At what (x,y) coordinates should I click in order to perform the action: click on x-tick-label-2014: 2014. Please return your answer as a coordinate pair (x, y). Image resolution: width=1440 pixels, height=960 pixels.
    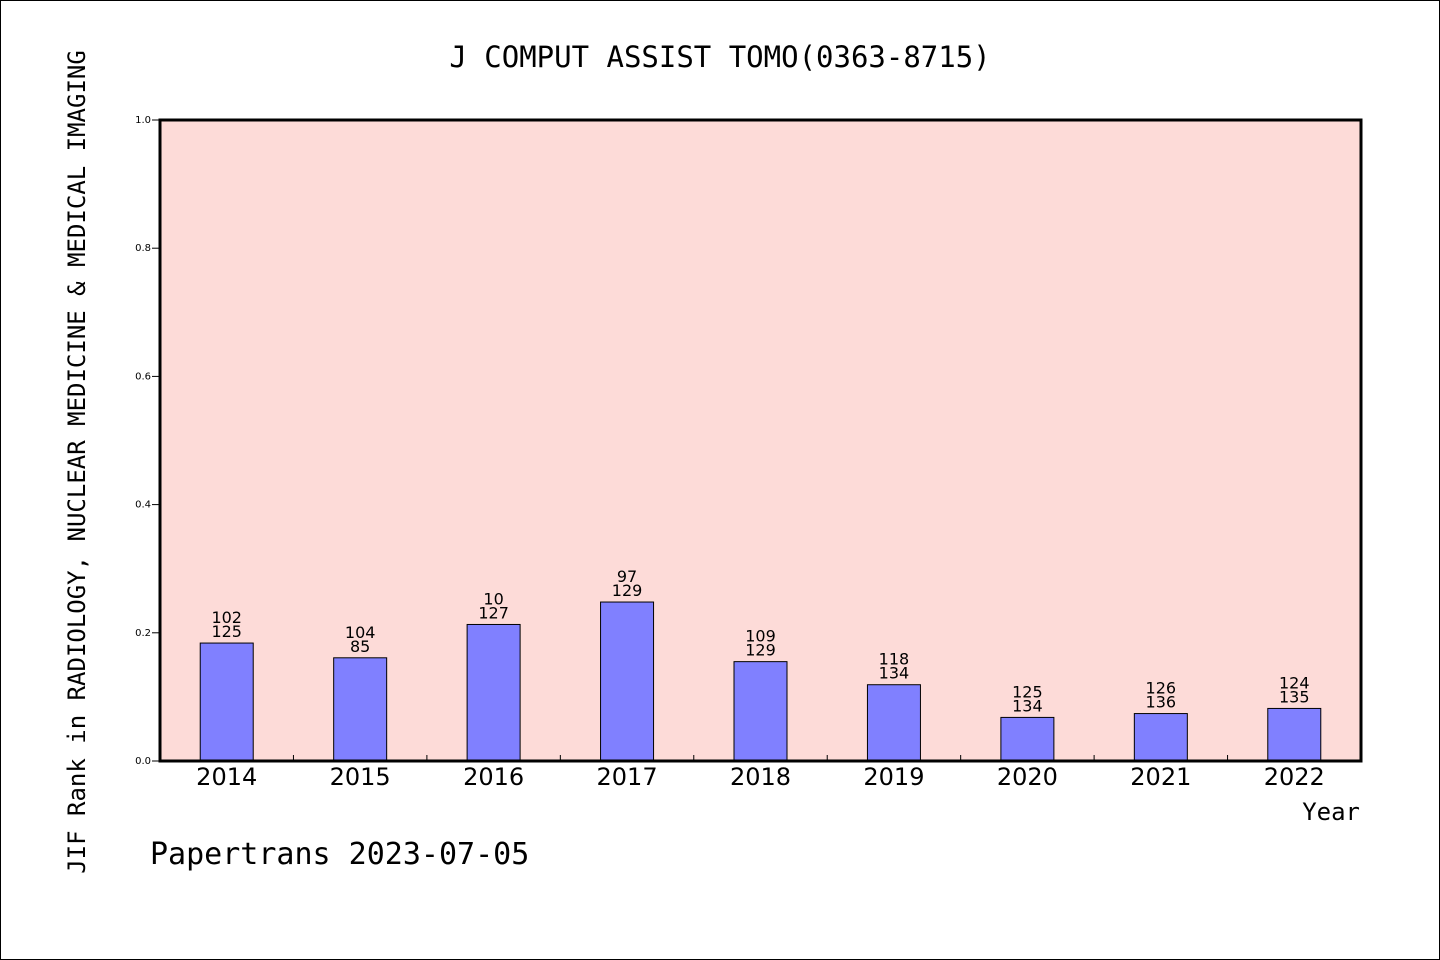
    Looking at the image, I should click on (226, 777).